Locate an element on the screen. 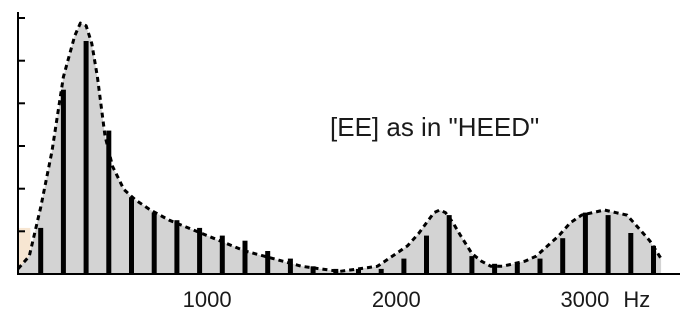 The height and width of the screenshot is (323, 691). x-unit-label: Hz is located at coordinates (636, 299).